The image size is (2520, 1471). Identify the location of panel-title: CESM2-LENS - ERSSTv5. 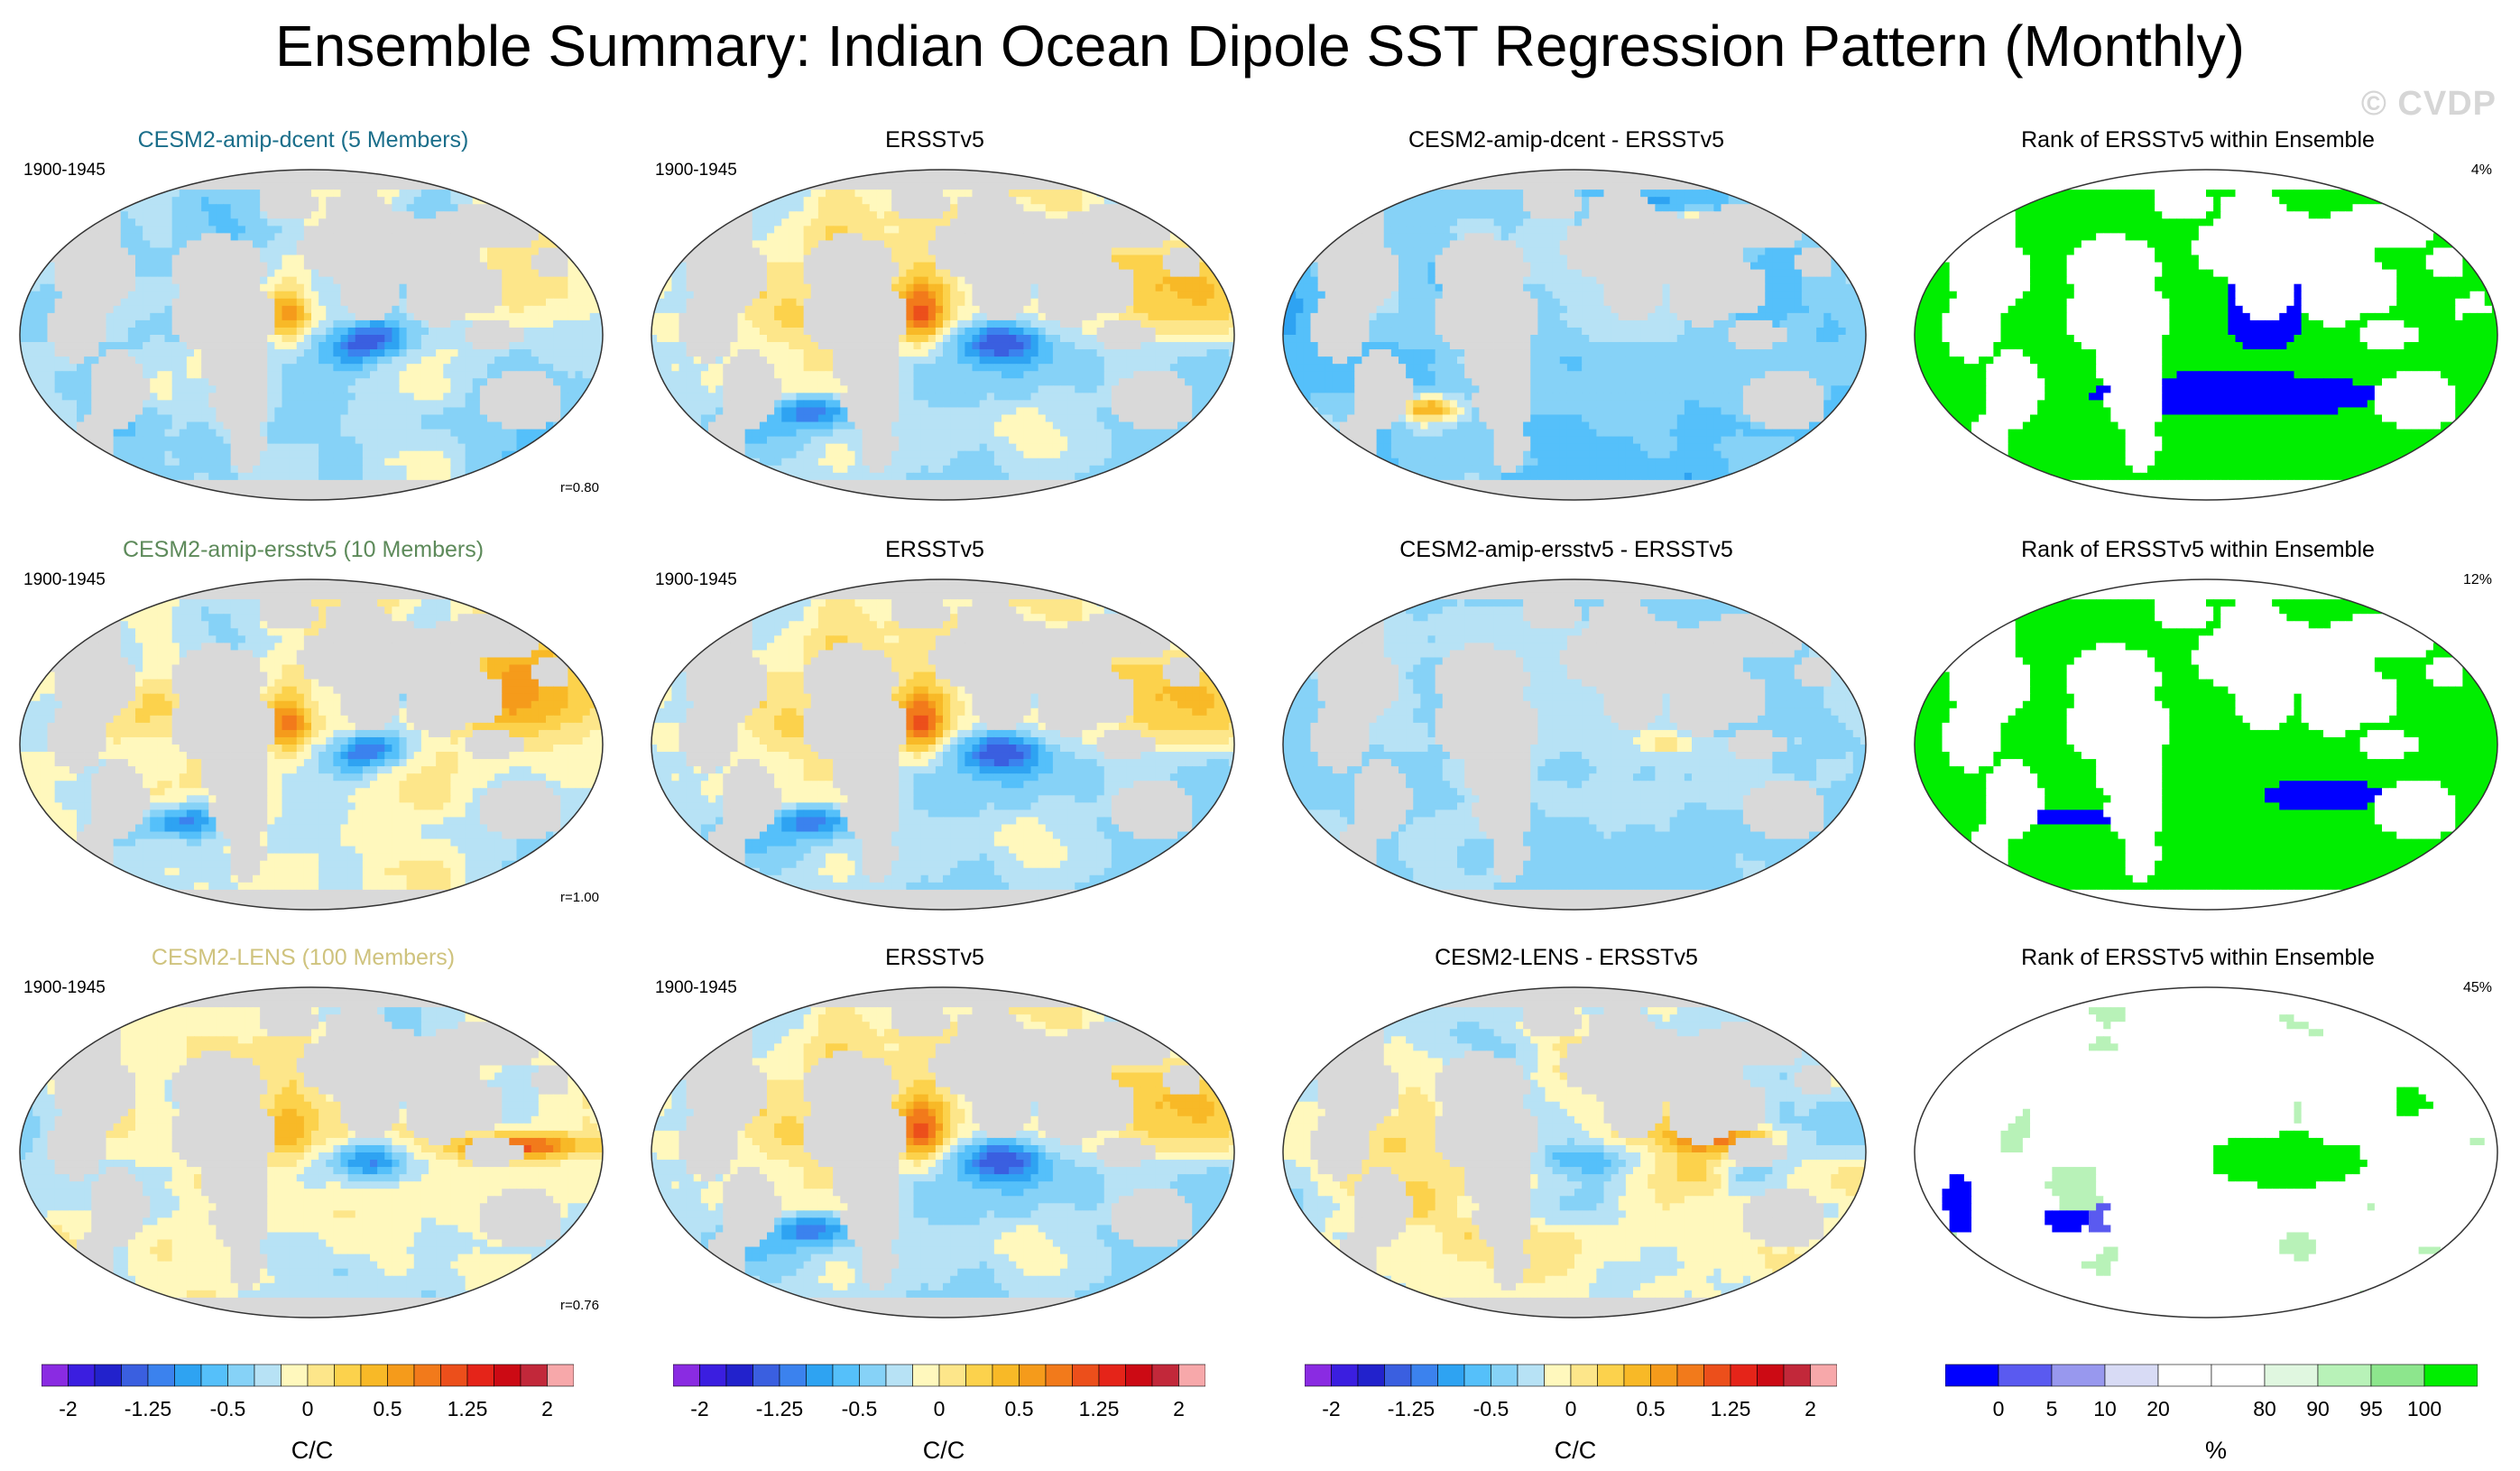
(1566, 957).